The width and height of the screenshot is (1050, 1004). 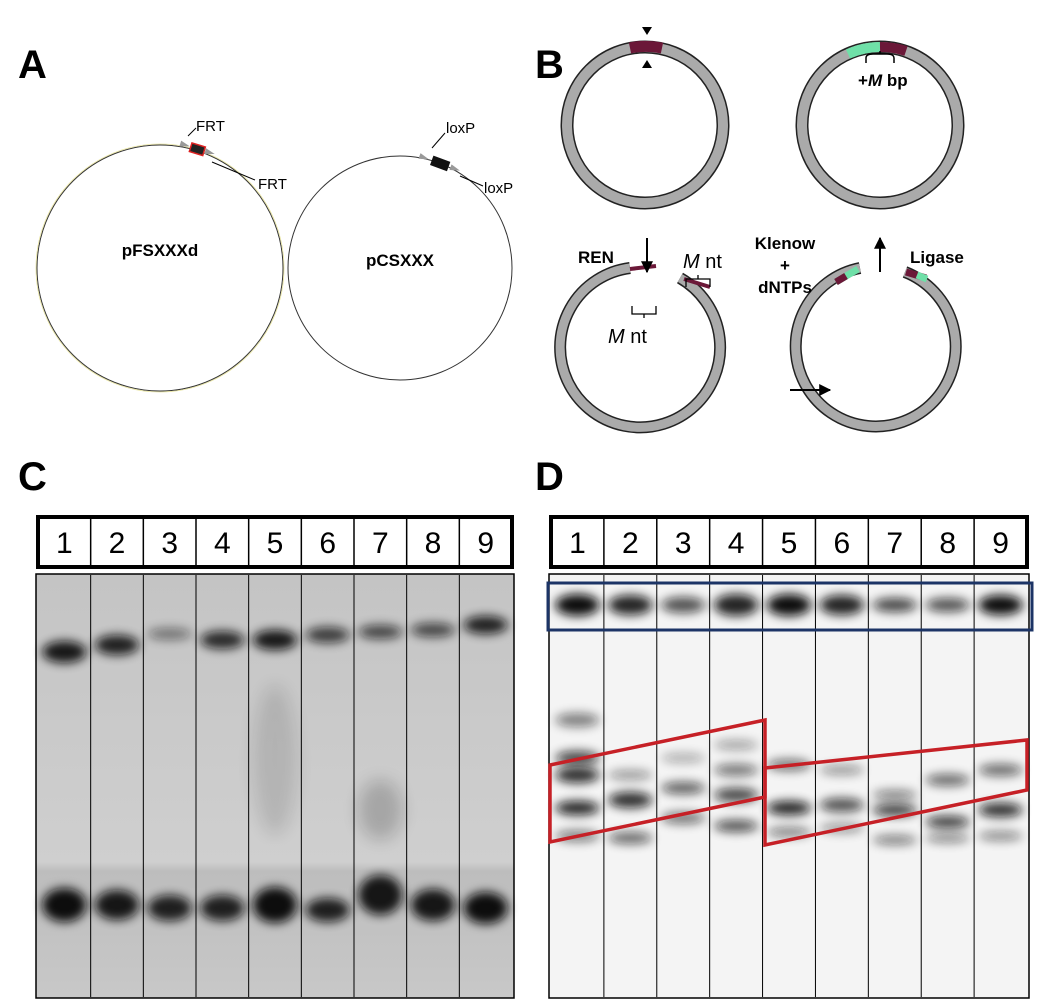 I want to click on lane-label: 8, so click(x=433, y=543).